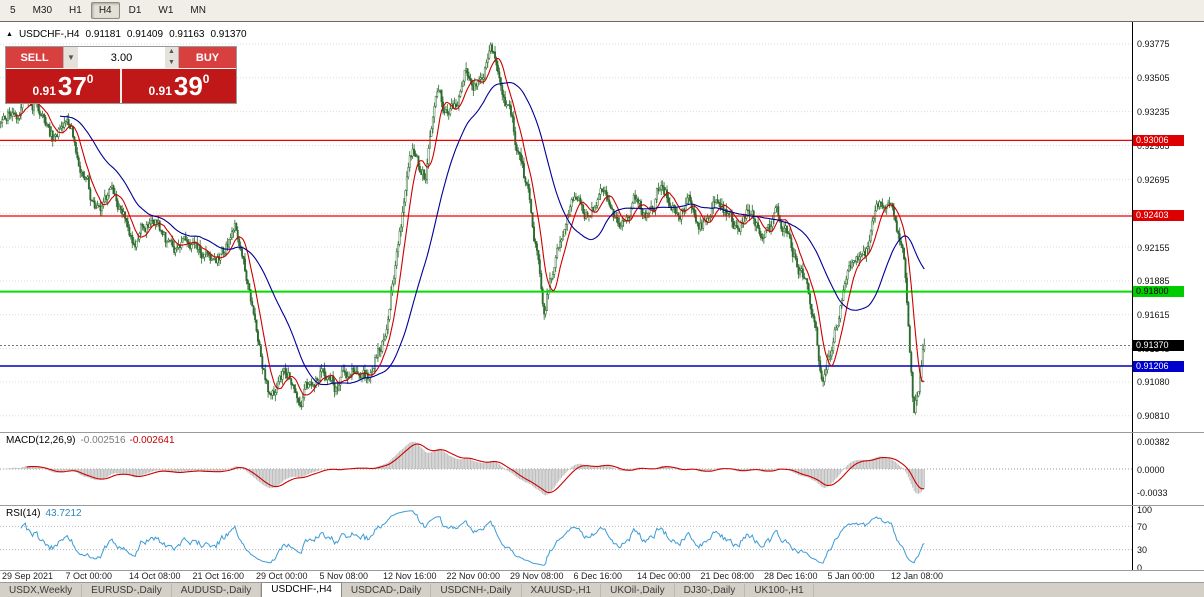 This screenshot has height=597, width=1204. Describe the element at coordinates (1153, 416) in the screenshot. I see `price-axis-label: 0.90810` at that location.